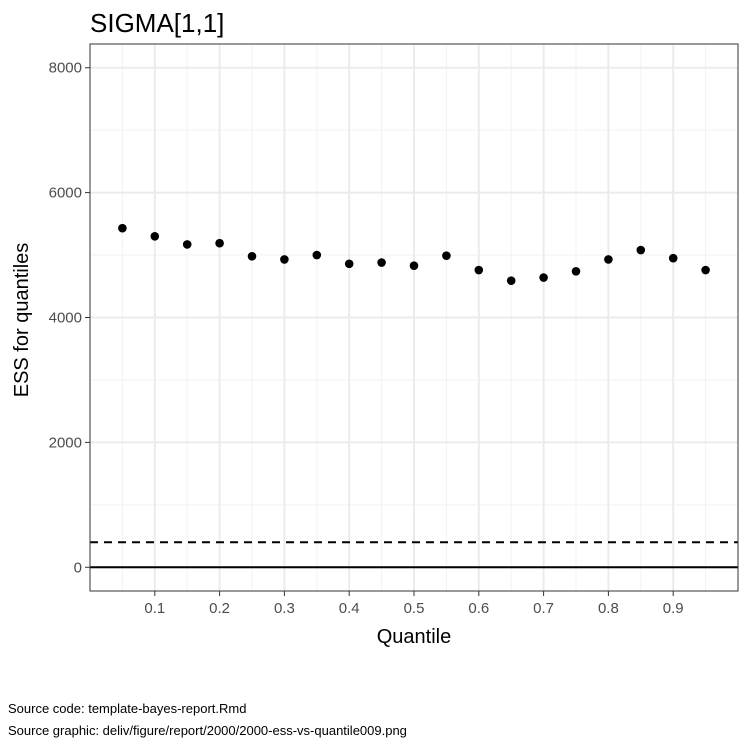 The height and width of the screenshot is (750, 750). Describe the element at coordinates (157, 23) in the screenshot. I see `chart-title: SIGMA[1,1]` at that location.